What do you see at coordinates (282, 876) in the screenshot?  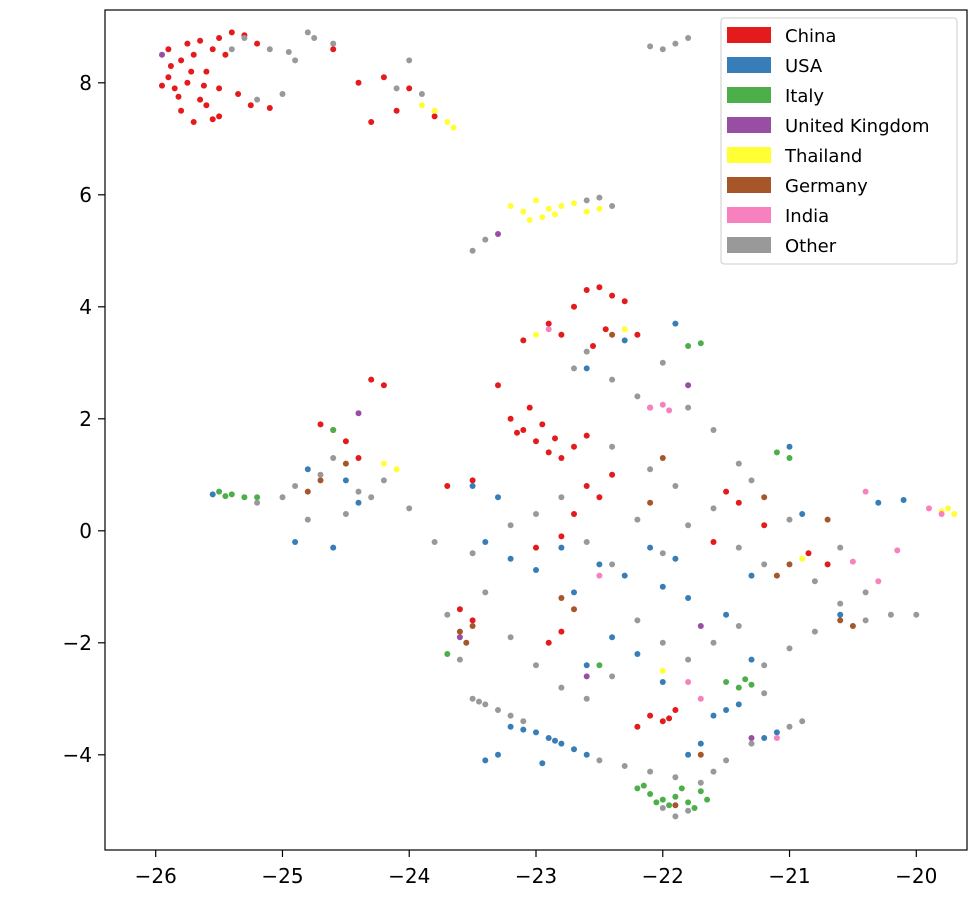 I see `x-tick-label-1: −25` at bounding box center [282, 876].